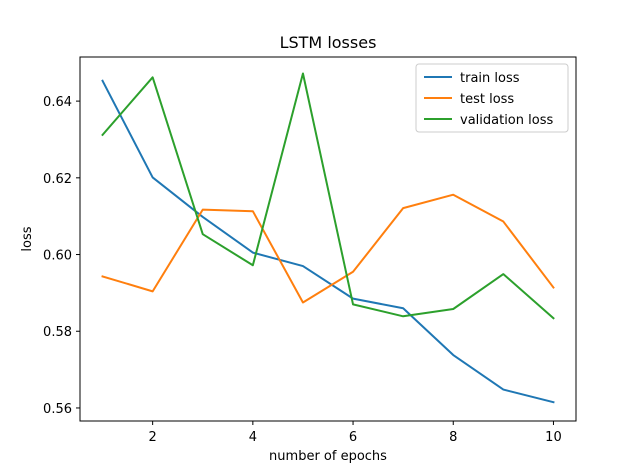 Image resolution: width=640 pixels, height=472 pixels. What do you see at coordinates (57, 179) in the screenshot?
I see `y-tick-label: 0.62` at bounding box center [57, 179].